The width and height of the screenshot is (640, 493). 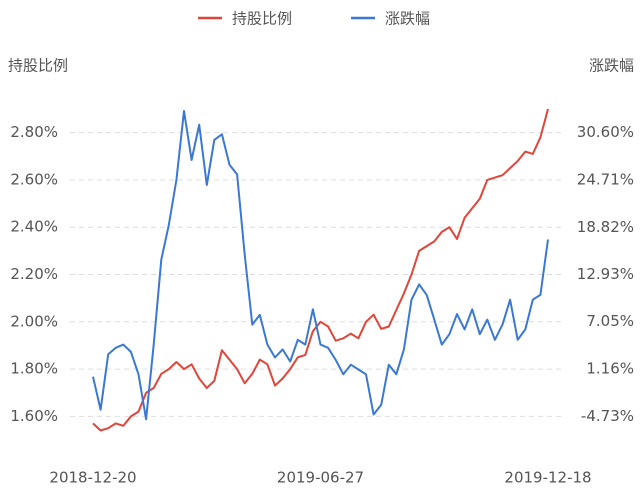 What do you see at coordinates (605, 227) in the screenshot?
I see `y2-tick-label: 18.82%` at bounding box center [605, 227].